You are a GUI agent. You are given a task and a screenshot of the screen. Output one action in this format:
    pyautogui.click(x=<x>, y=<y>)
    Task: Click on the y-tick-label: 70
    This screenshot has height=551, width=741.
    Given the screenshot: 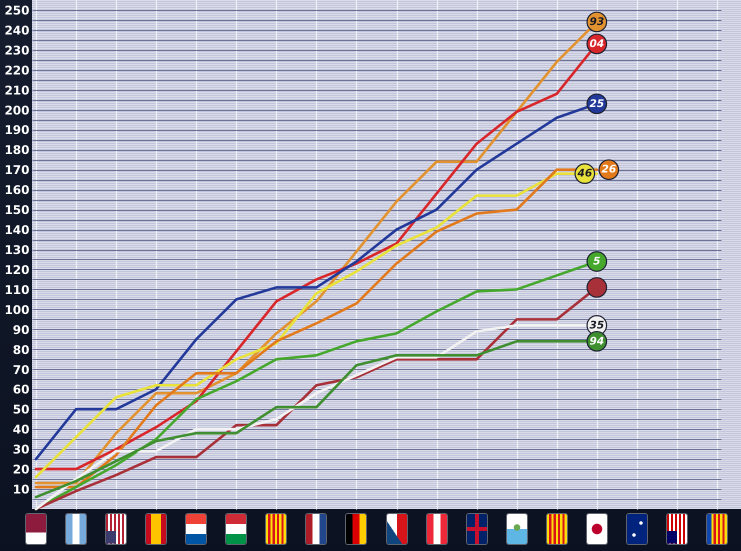 What is the action you would take?
    pyautogui.click(x=21, y=369)
    